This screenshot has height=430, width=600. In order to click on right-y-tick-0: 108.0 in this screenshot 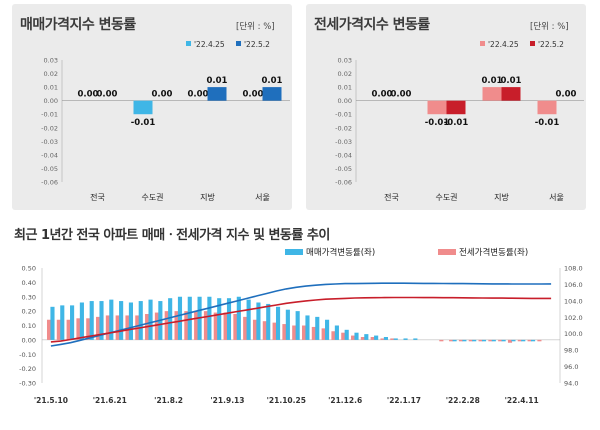, I will do `click(573, 269)`.